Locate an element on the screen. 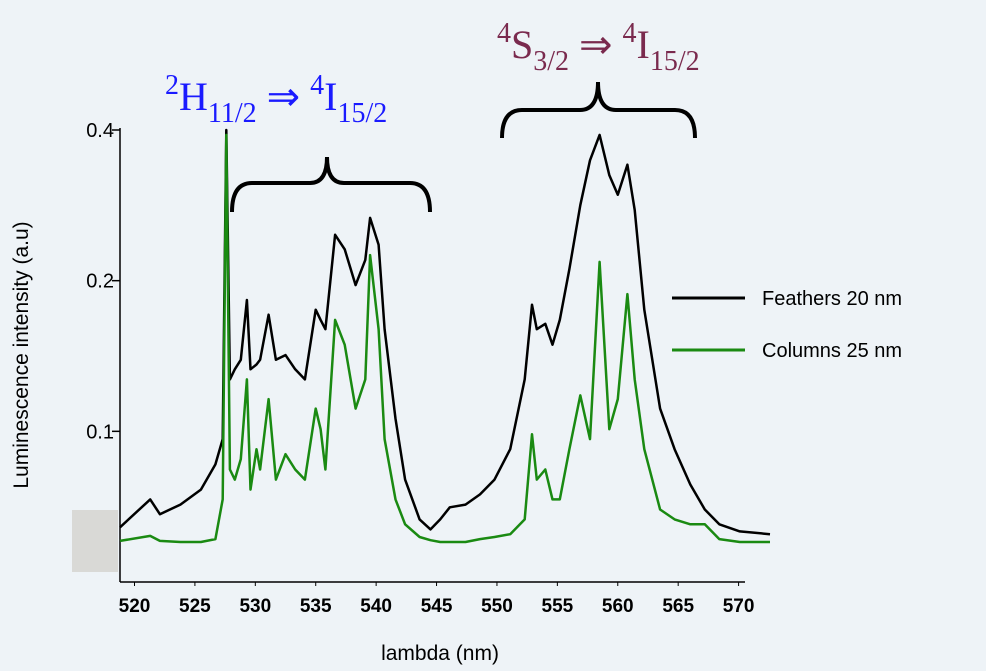  x-tick-label: 565 is located at coordinates (678, 606).